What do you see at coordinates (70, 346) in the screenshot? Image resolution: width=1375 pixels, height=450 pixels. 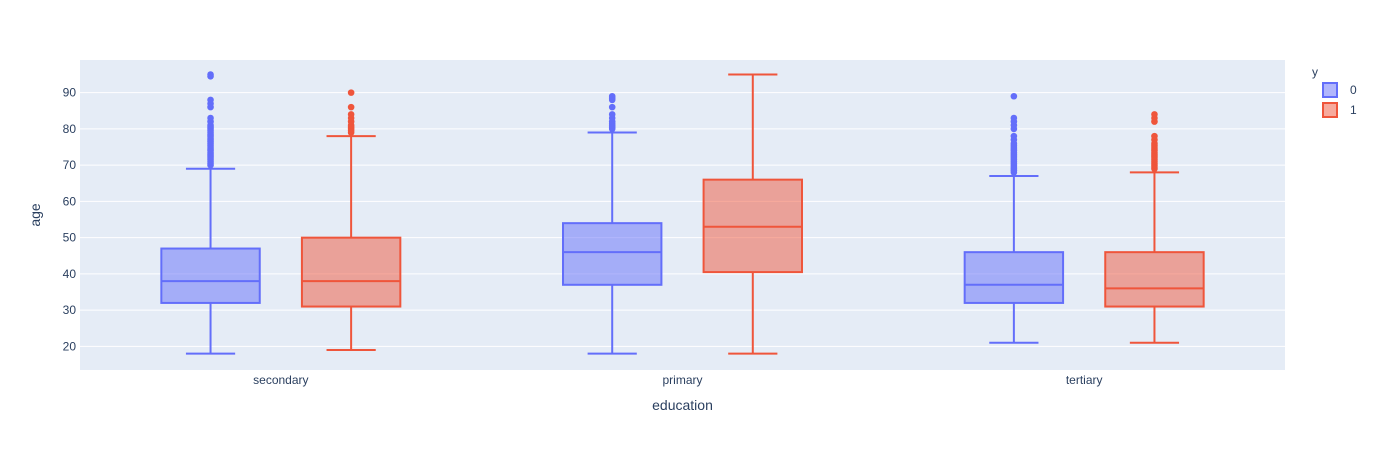 I see `y-tick-label: 20` at bounding box center [70, 346].